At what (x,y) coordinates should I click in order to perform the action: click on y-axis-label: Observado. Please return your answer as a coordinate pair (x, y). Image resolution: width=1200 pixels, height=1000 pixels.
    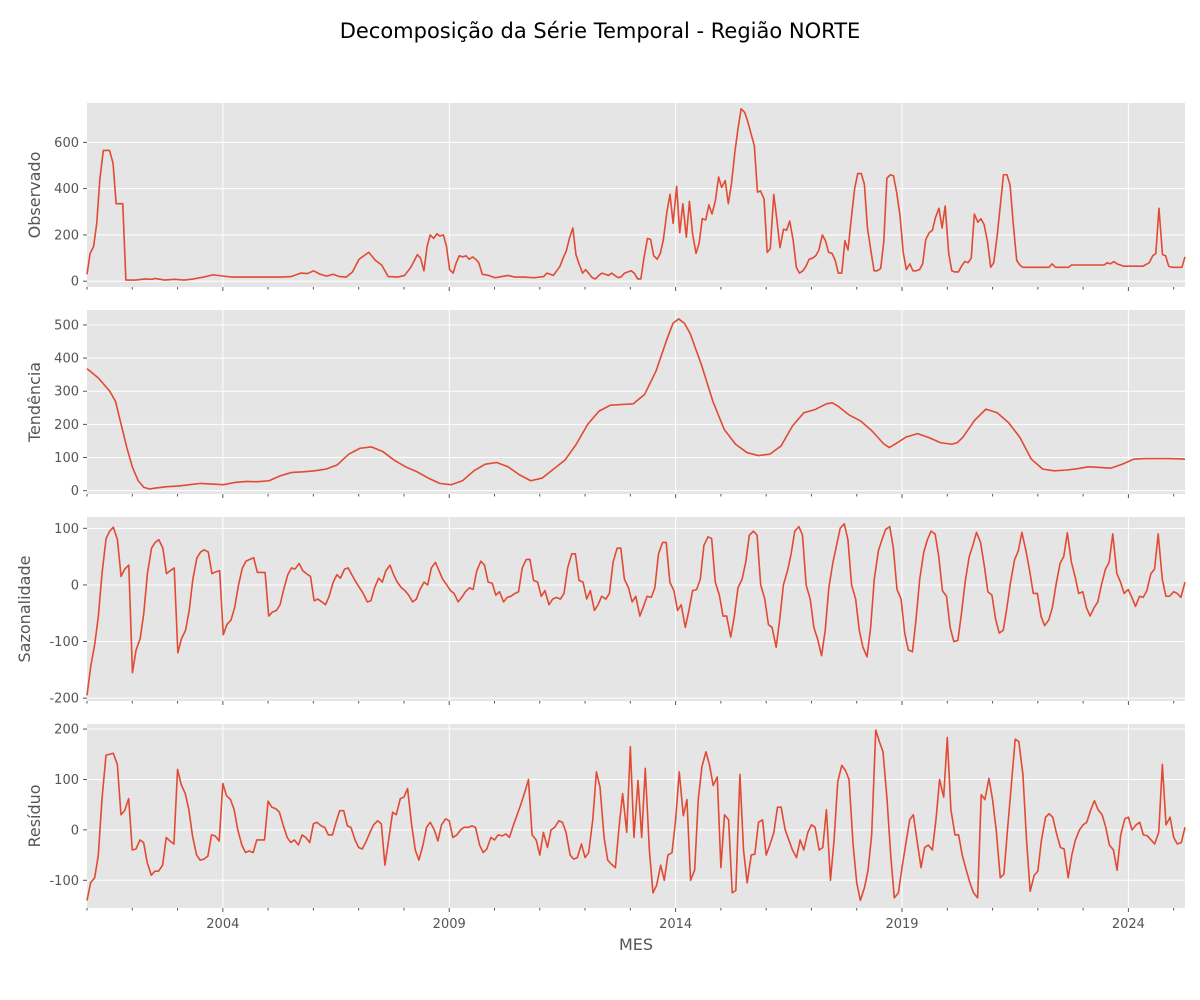
    Looking at the image, I should click on (34, 195).